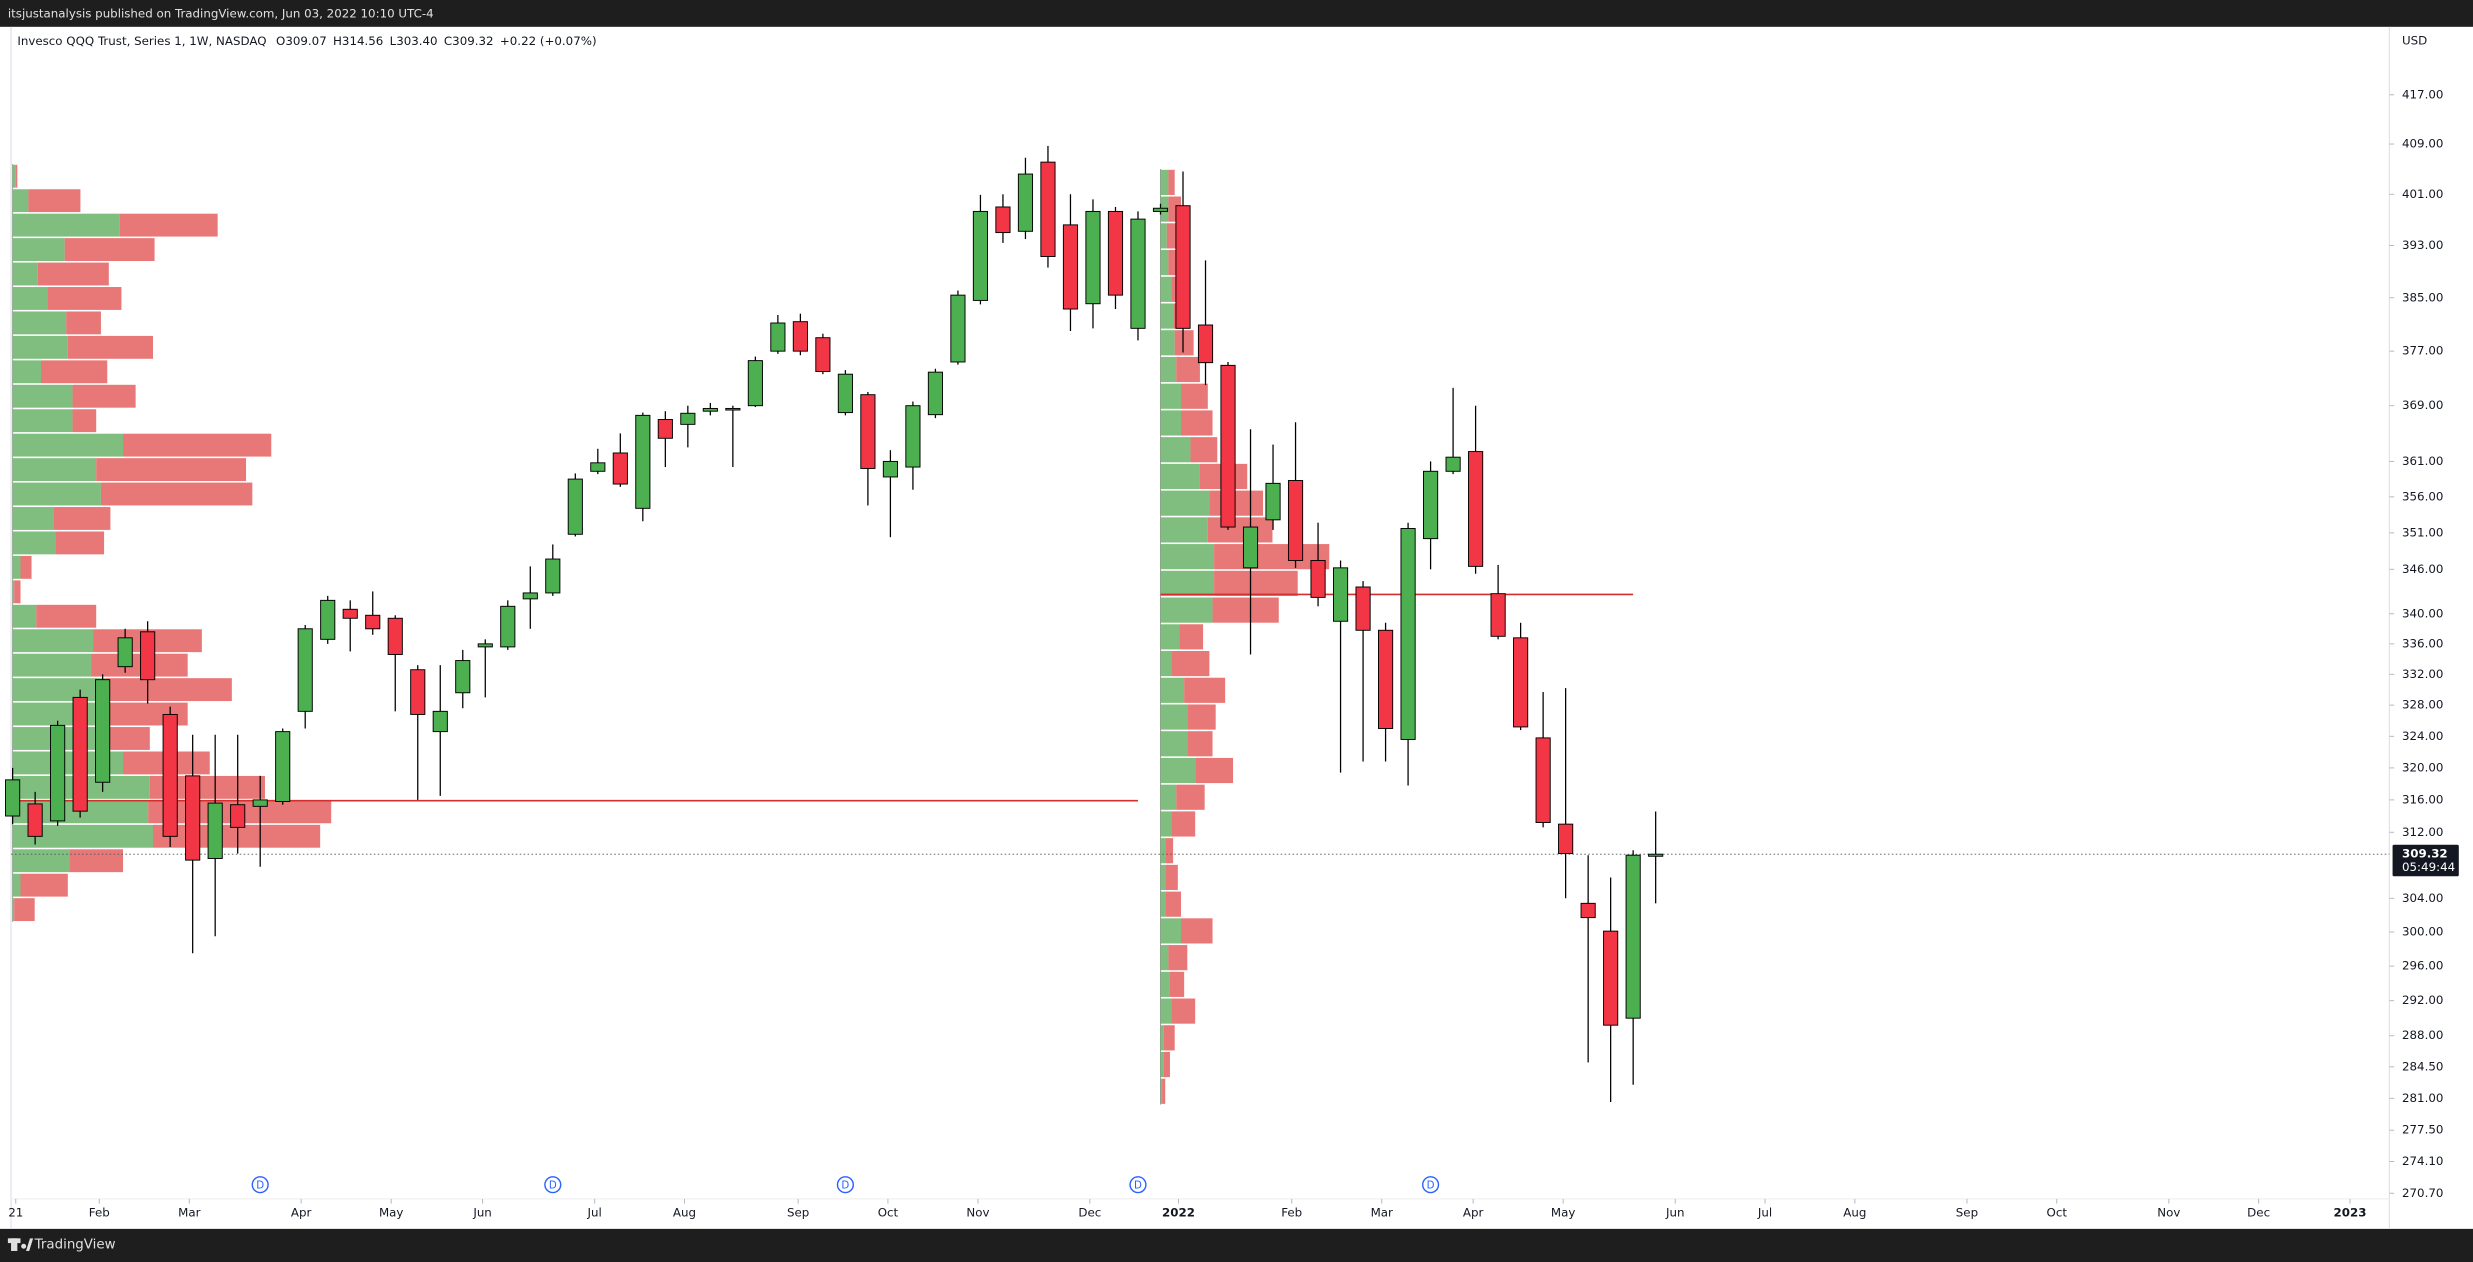 This screenshot has width=2473, height=1262. I want to click on y-tick-label: 312.00, so click(2422, 832).